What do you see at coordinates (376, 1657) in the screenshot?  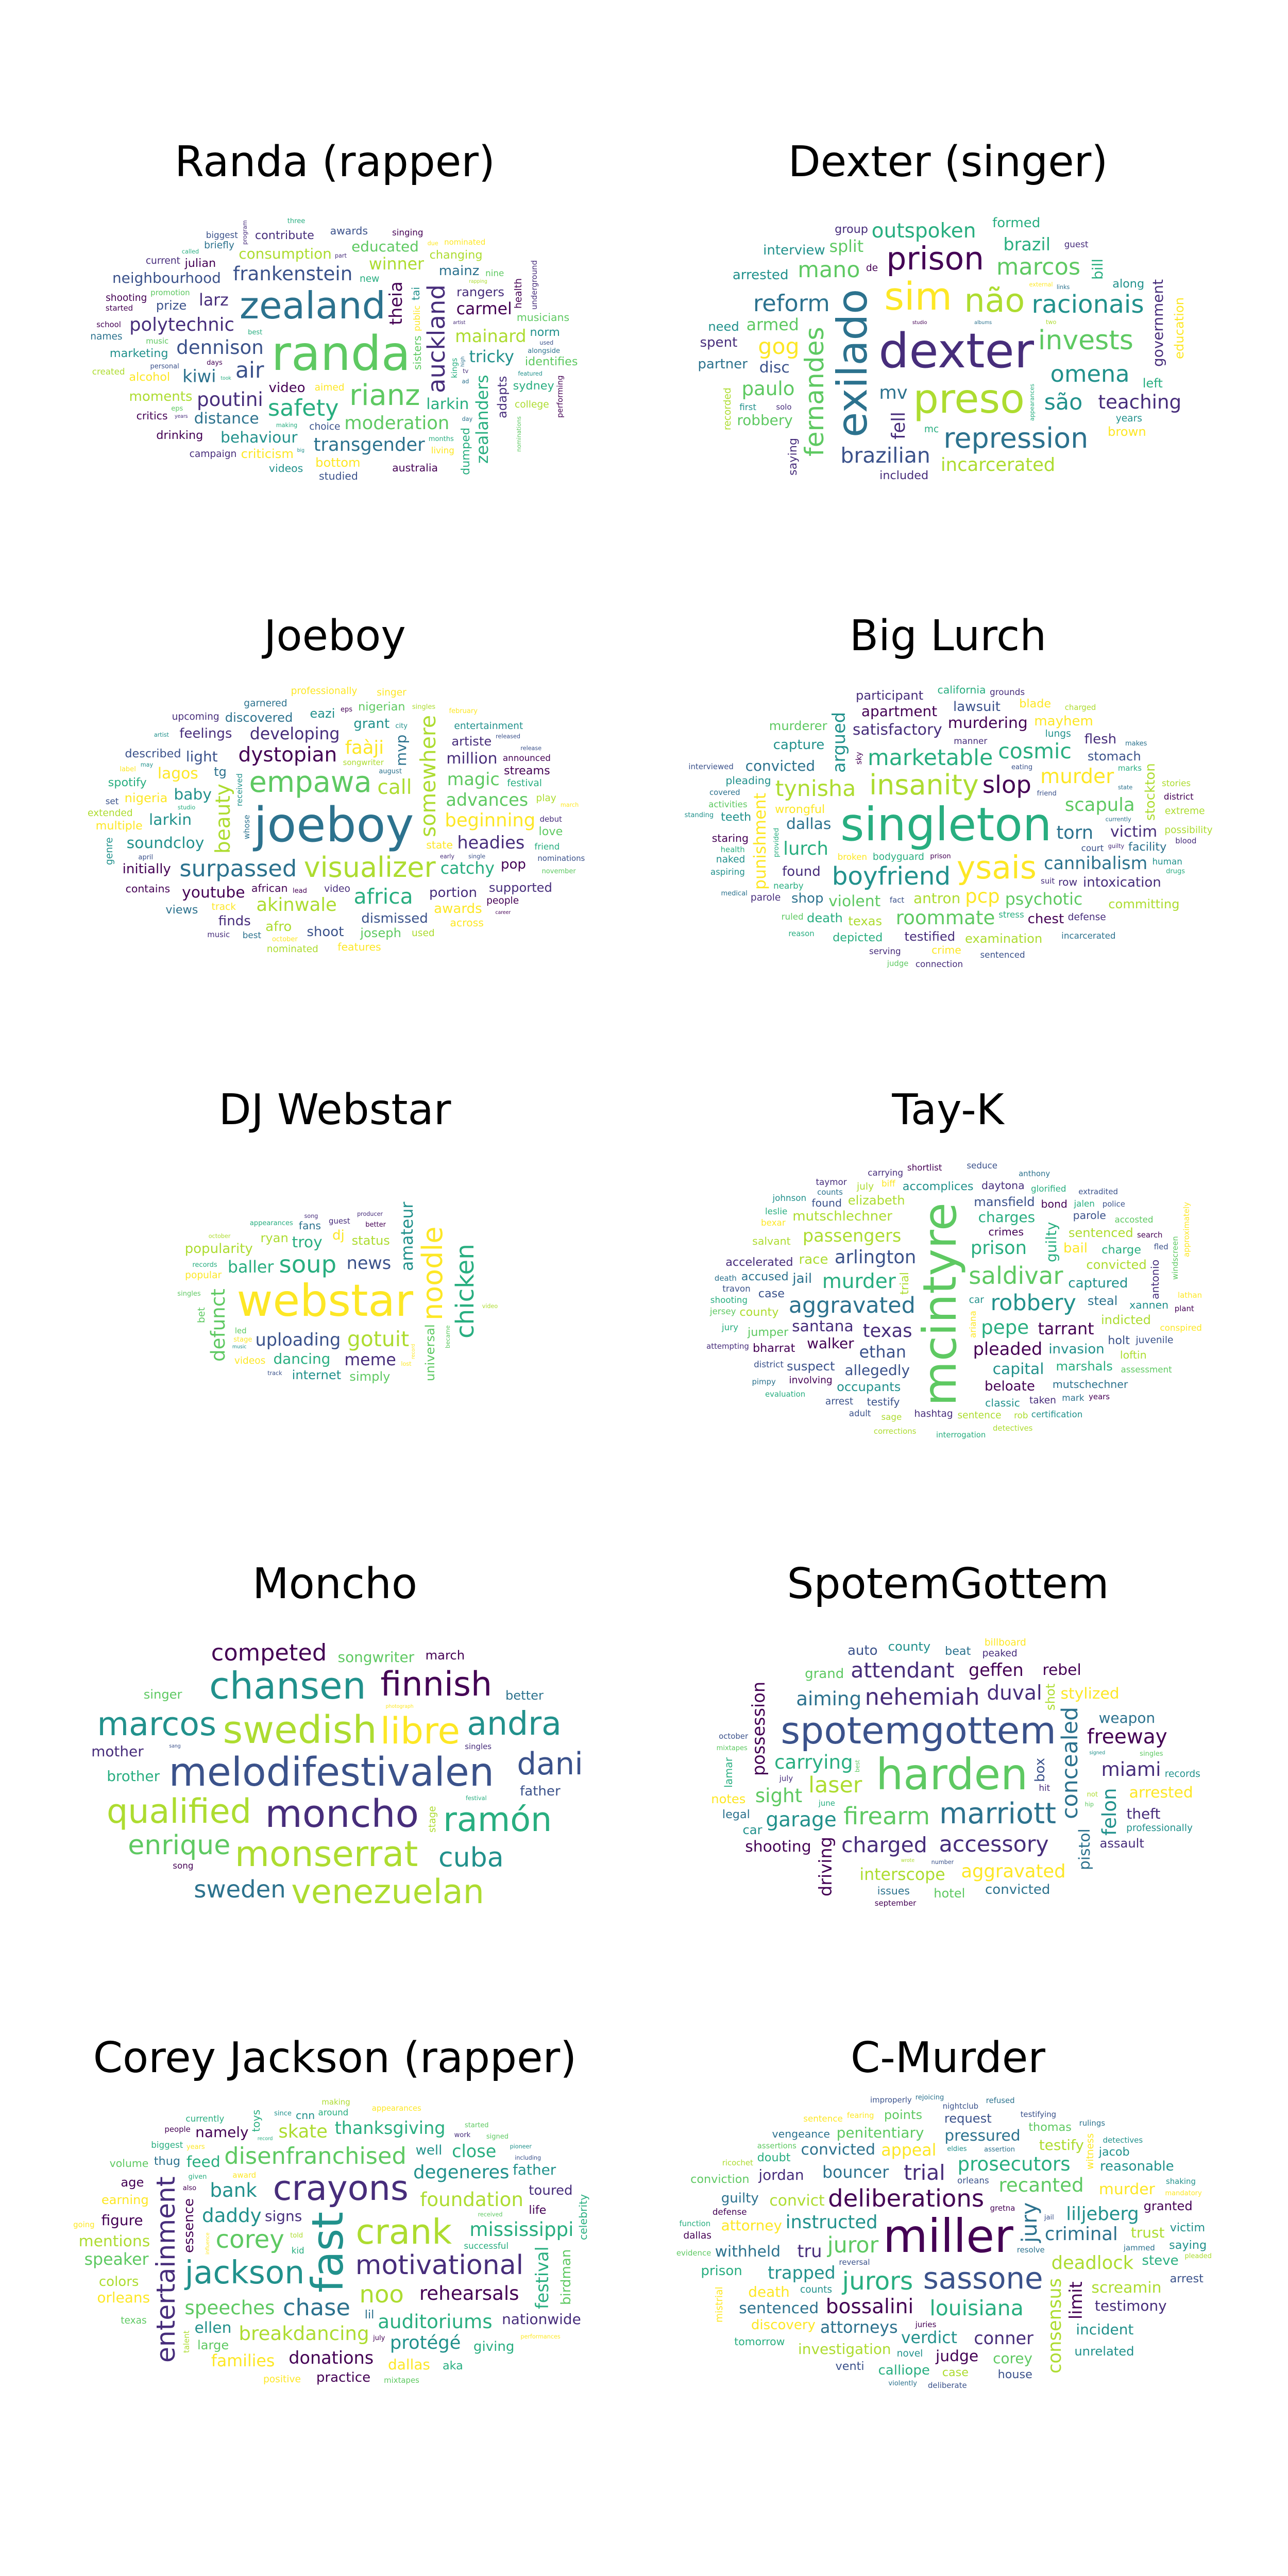 I see `cloud-word: songwriter` at bounding box center [376, 1657].